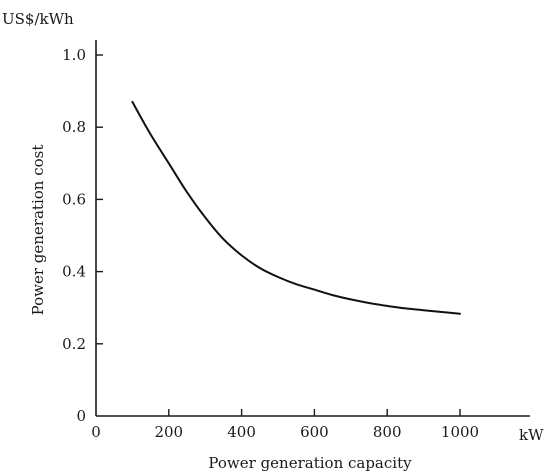 Image resolution: width=547 pixels, height=474 pixels. Describe the element at coordinates (82, 235) in the screenshot. I see `y-ticks: 0 0.2 0.4 0.6 0.8 1.0` at that location.